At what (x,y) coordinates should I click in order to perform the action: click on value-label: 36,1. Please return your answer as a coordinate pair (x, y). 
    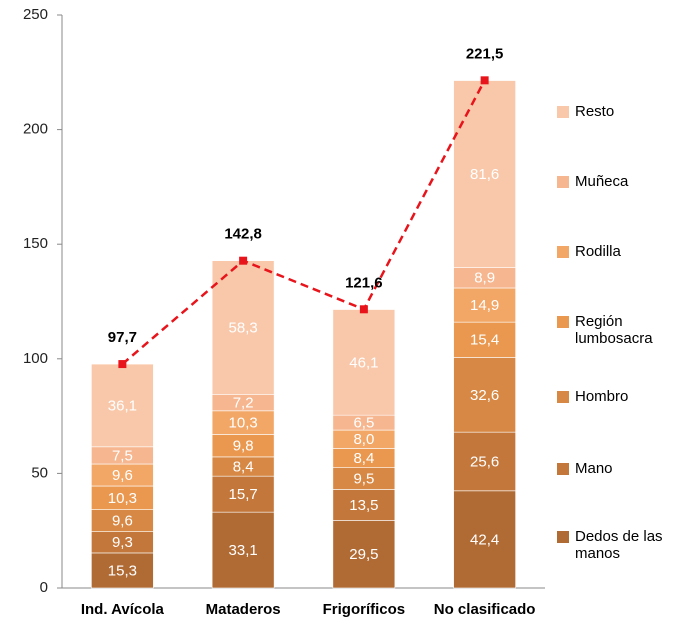
    Looking at the image, I should click on (122, 405).